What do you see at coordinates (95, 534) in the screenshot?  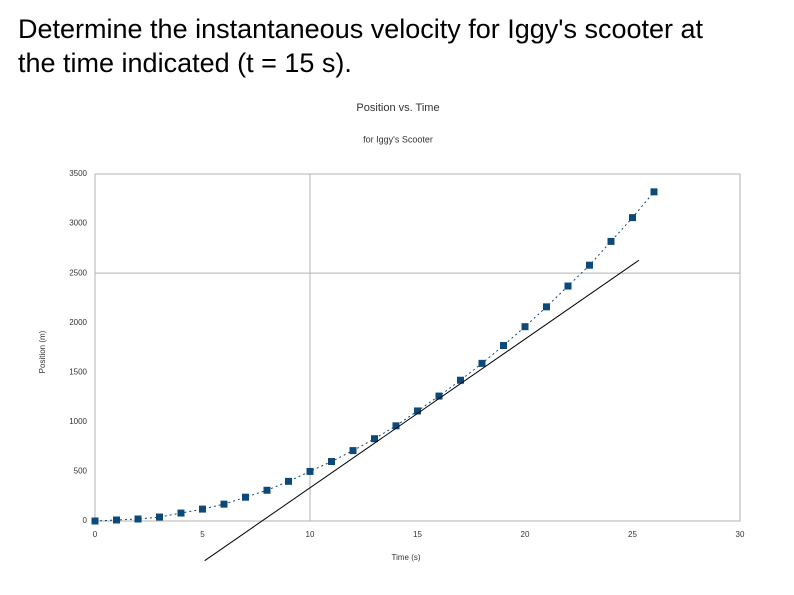 I see `x-tick-label: 0` at bounding box center [95, 534].